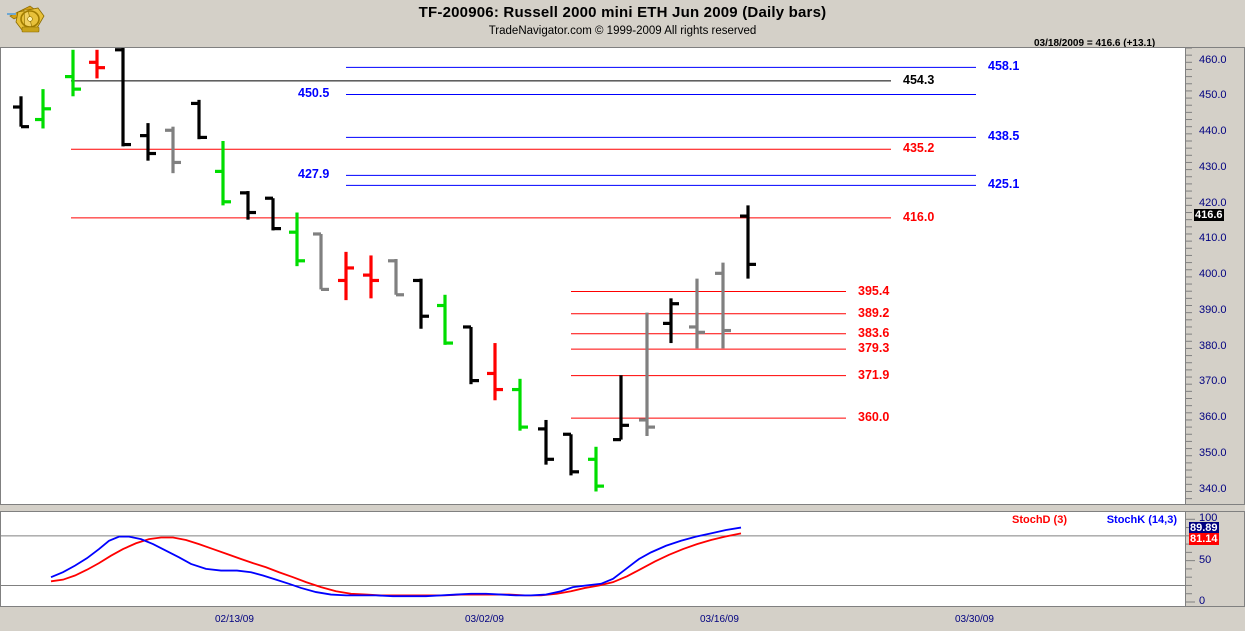 The image size is (1245, 631). What do you see at coordinates (1213, 131) in the screenshot?
I see `price-axis-label: 440.0` at bounding box center [1213, 131].